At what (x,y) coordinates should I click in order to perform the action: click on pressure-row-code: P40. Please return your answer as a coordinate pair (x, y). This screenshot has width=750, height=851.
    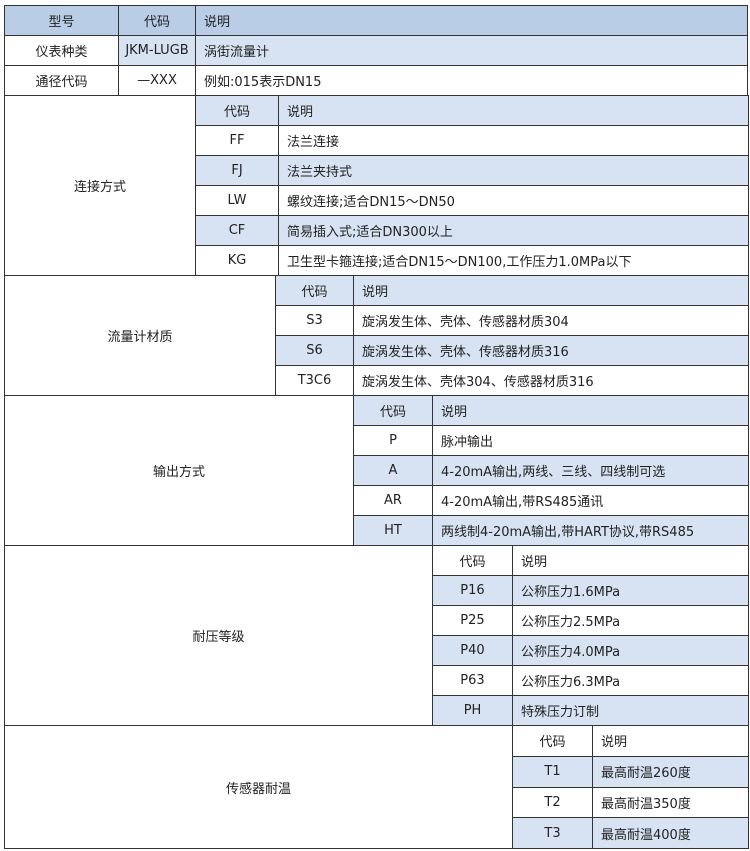
    Looking at the image, I should click on (472, 650).